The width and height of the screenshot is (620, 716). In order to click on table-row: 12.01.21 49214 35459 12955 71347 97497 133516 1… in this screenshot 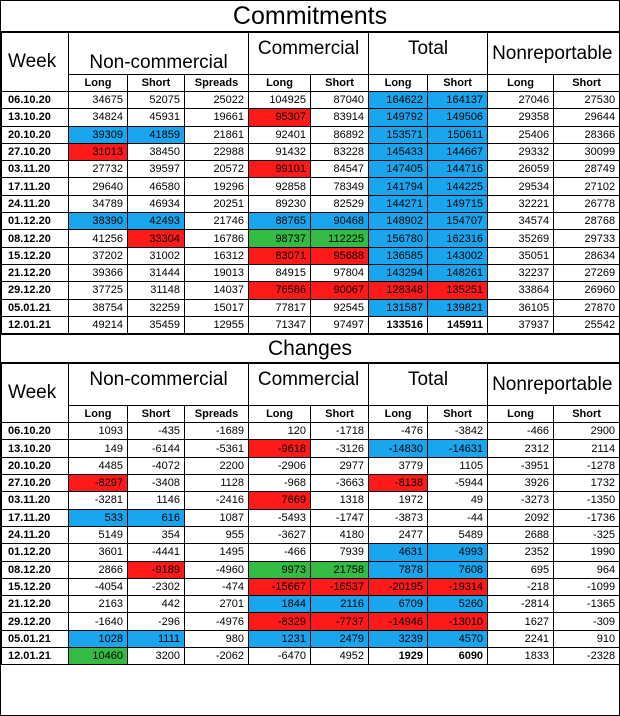, I will do `click(310, 325)`.